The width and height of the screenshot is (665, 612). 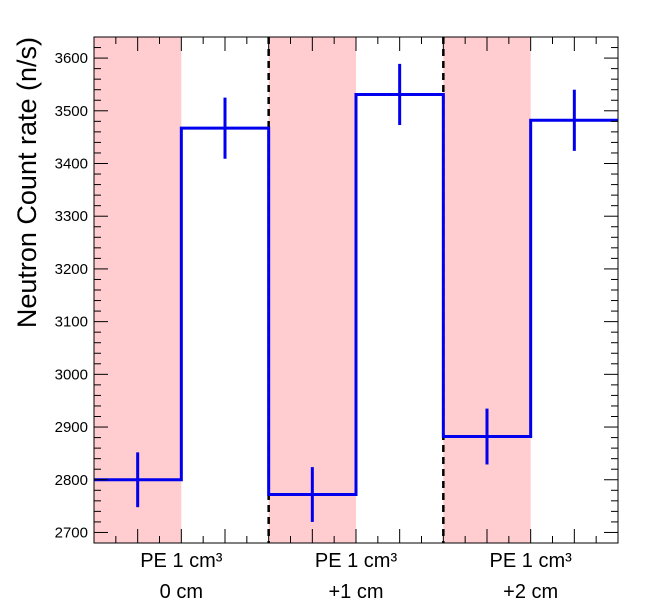 What do you see at coordinates (71, 58) in the screenshot?
I see `y-tick-label: 3600` at bounding box center [71, 58].